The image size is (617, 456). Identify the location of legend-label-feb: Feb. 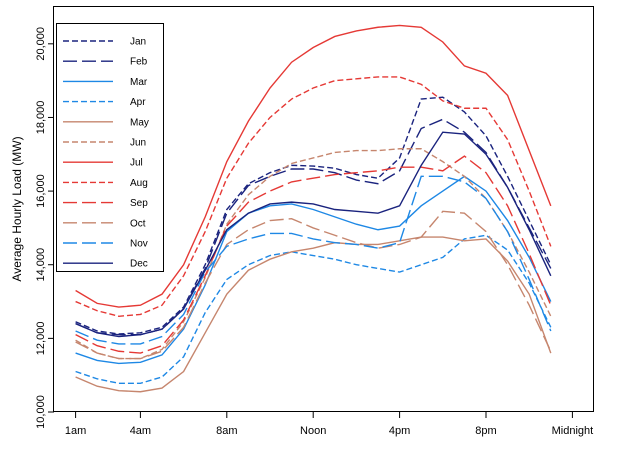
(139, 62).